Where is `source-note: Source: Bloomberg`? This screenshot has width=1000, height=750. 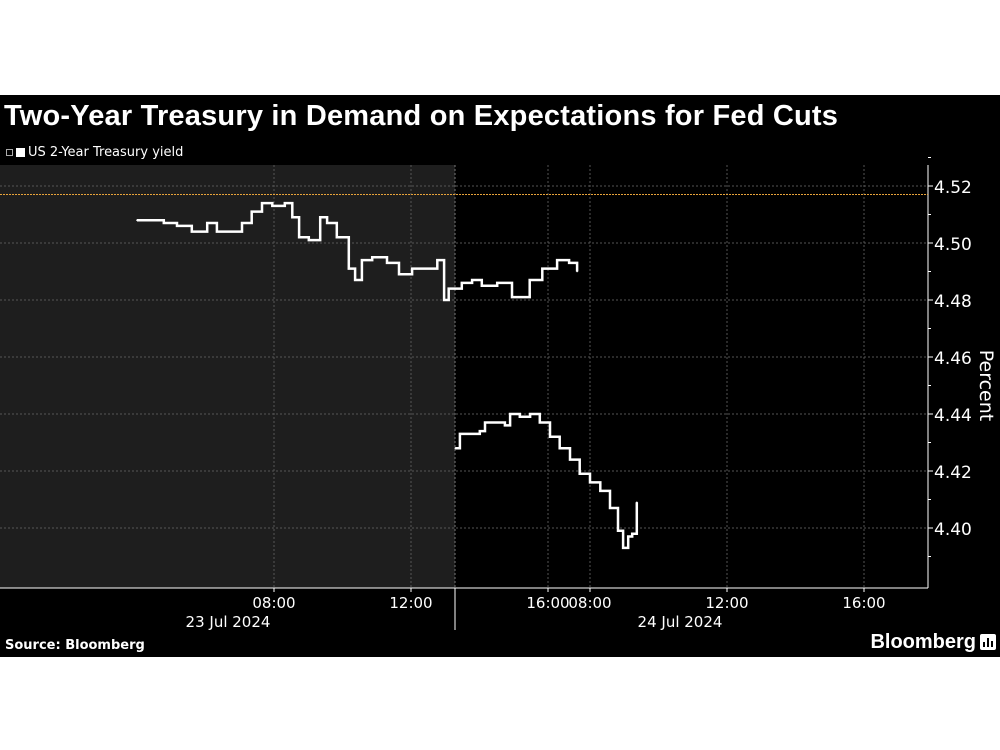 source-note: Source: Bloomberg is located at coordinates (75, 645).